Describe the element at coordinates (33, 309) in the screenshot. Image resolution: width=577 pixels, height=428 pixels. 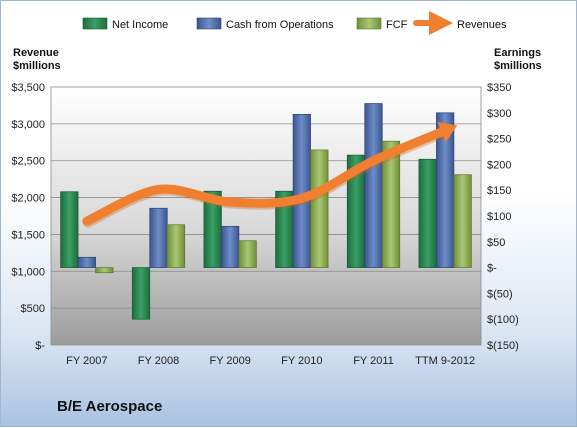
I see `left-tick-label-1: $500` at that location.